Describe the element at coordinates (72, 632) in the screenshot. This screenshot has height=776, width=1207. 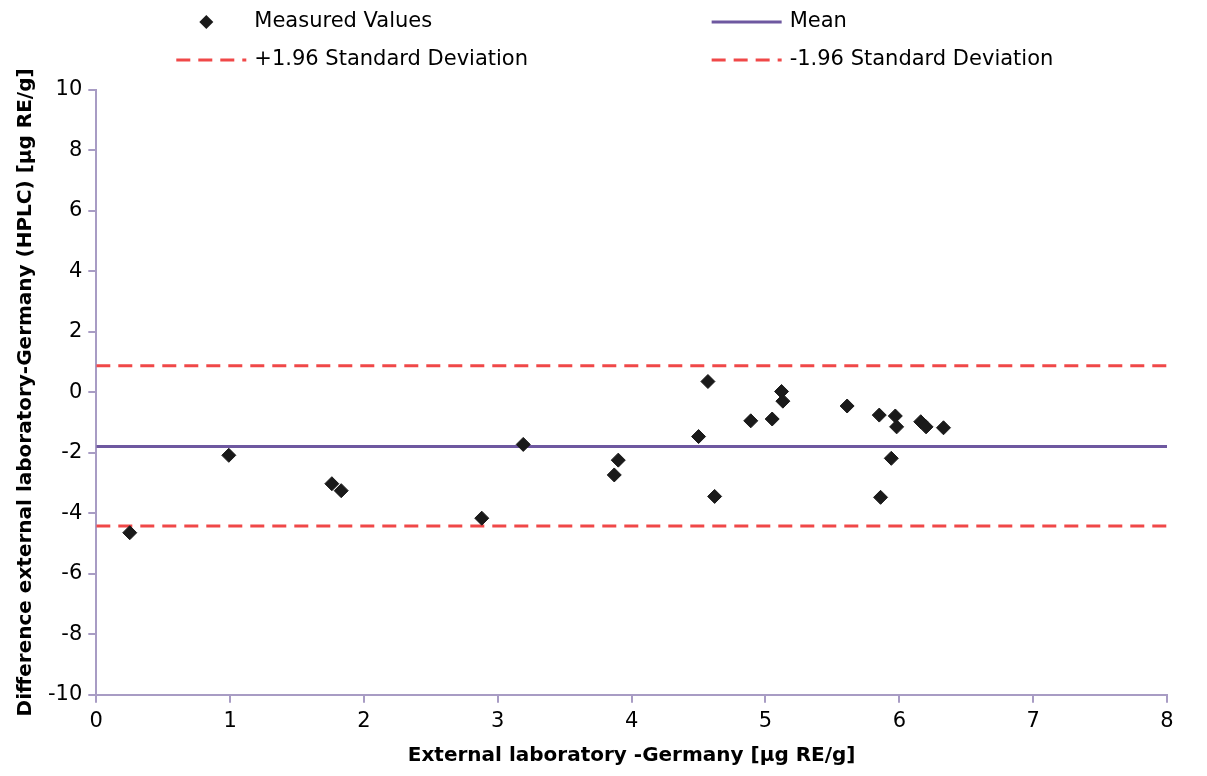
I see `y-tick-label: -8` at that location.